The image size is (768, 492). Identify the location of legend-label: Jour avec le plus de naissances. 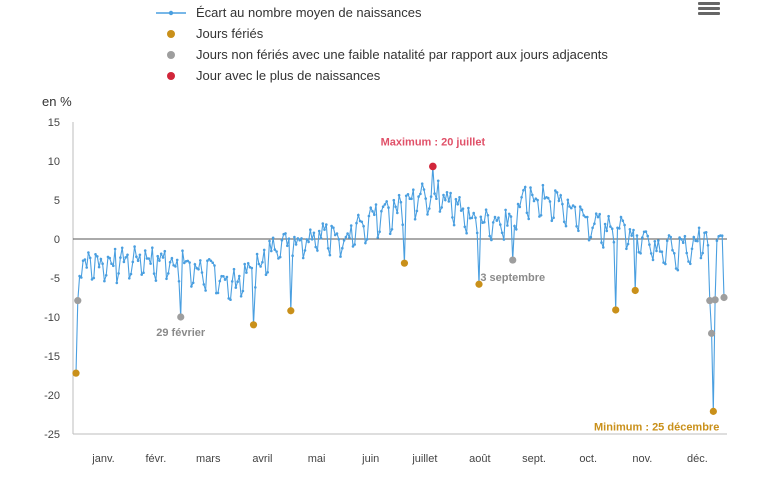
(288, 75).